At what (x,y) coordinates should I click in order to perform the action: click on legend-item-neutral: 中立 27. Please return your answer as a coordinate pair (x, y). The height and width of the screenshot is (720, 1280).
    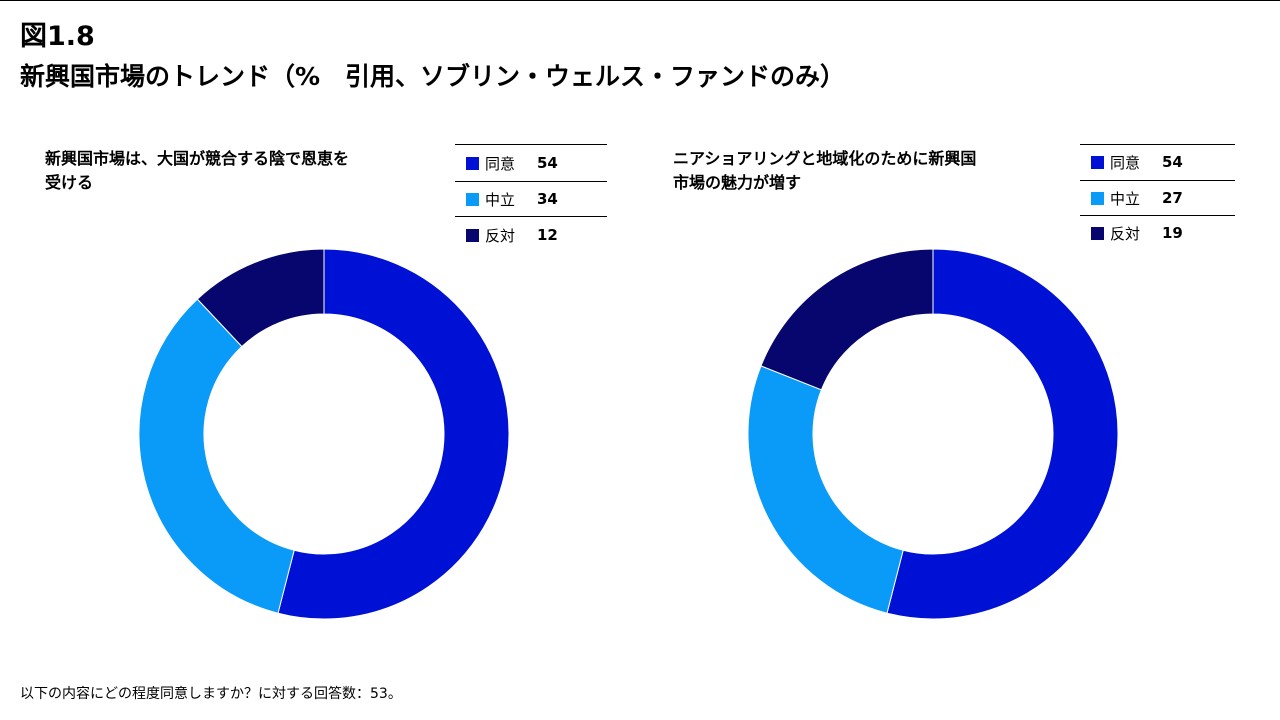
    Looking at the image, I should click on (1137, 198).